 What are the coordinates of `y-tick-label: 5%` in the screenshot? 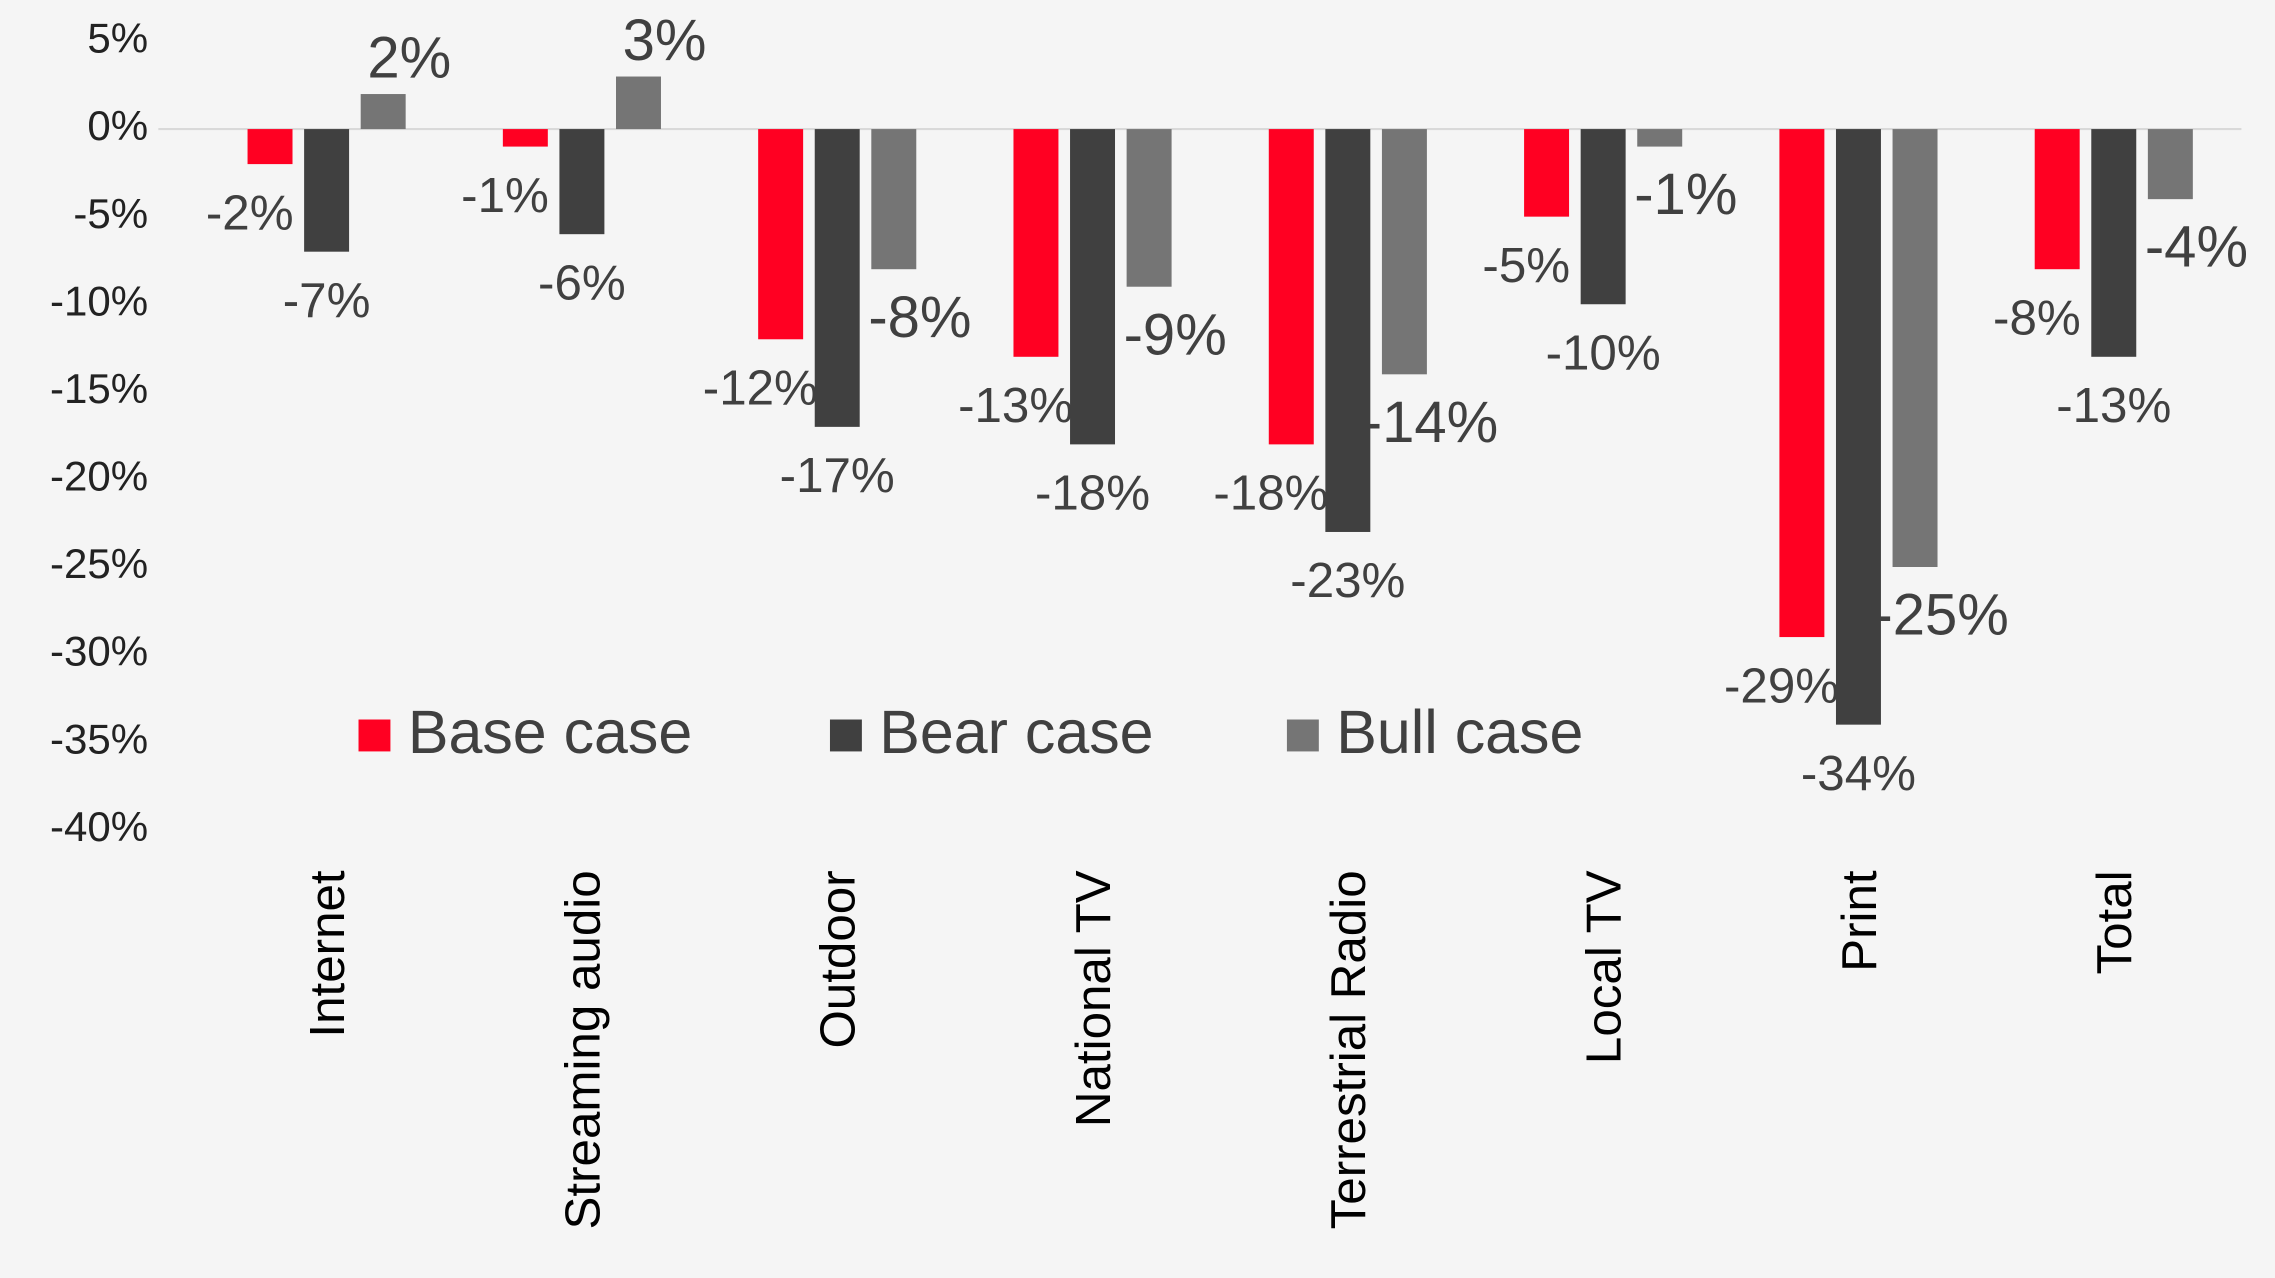 It's located at (117, 38).